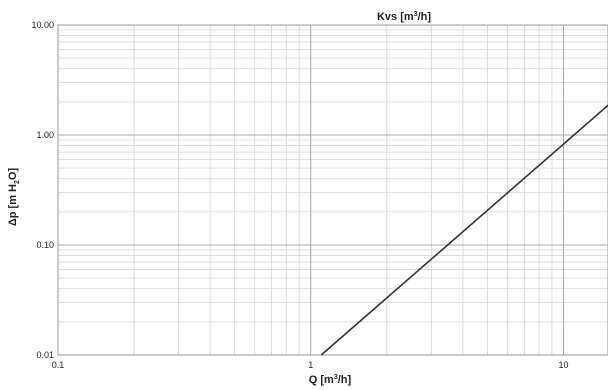 The width and height of the screenshot is (608, 390). I want to click on x-tick-label: 1, so click(310, 365).